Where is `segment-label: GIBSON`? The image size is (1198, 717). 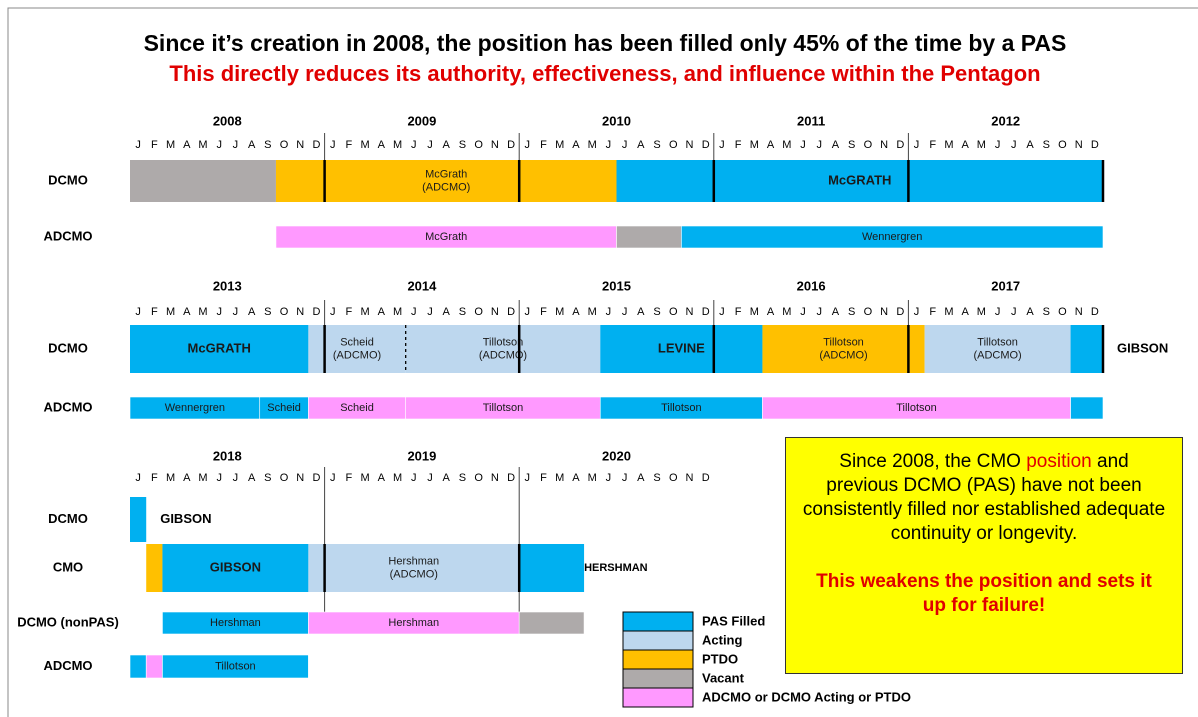
segment-label: GIBSON is located at coordinates (235, 566).